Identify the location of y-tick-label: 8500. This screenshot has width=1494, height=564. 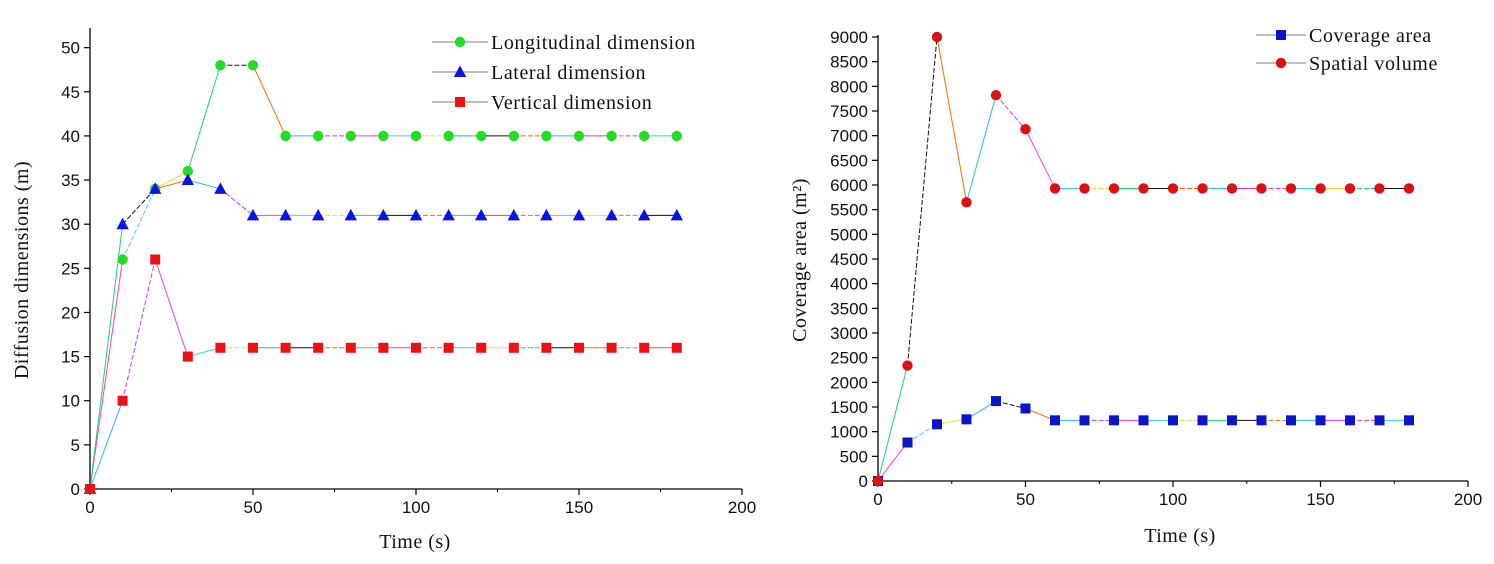
(849, 62).